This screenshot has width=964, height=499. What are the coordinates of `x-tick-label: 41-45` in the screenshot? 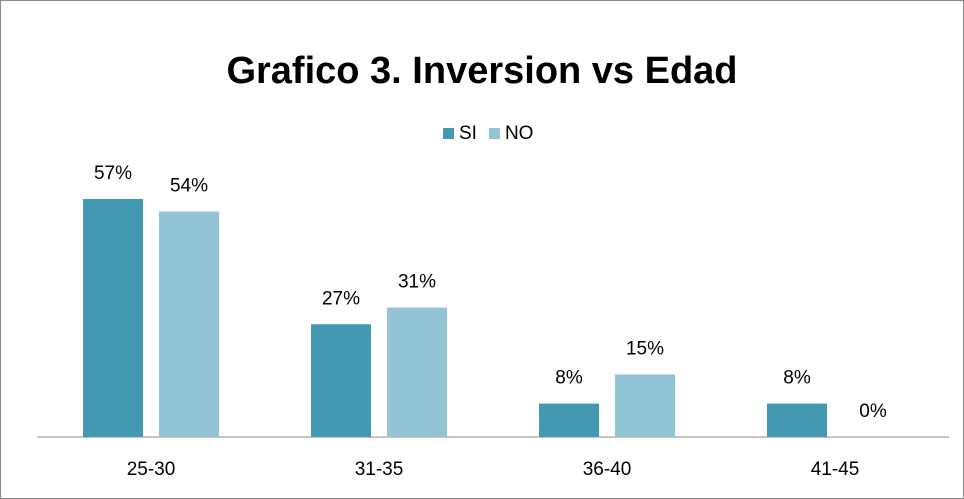 It's located at (835, 469).